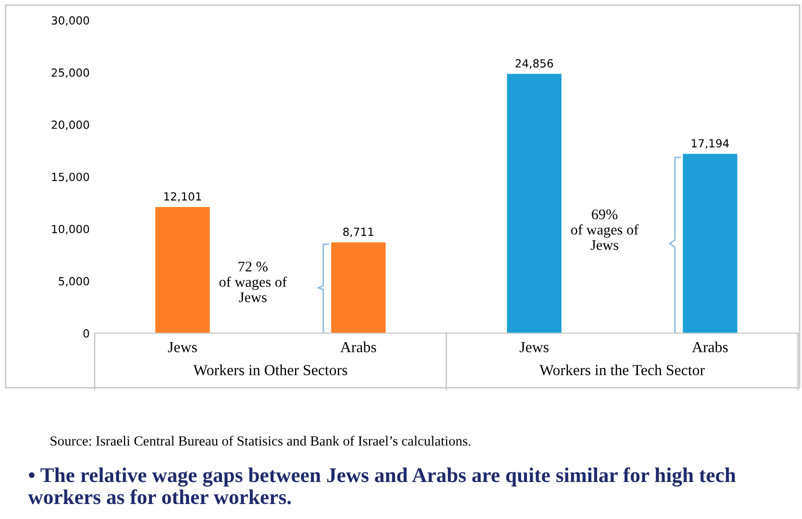  Describe the element at coordinates (71, 229) in the screenshot. I see `y-tick-label: 10,000` at that location.